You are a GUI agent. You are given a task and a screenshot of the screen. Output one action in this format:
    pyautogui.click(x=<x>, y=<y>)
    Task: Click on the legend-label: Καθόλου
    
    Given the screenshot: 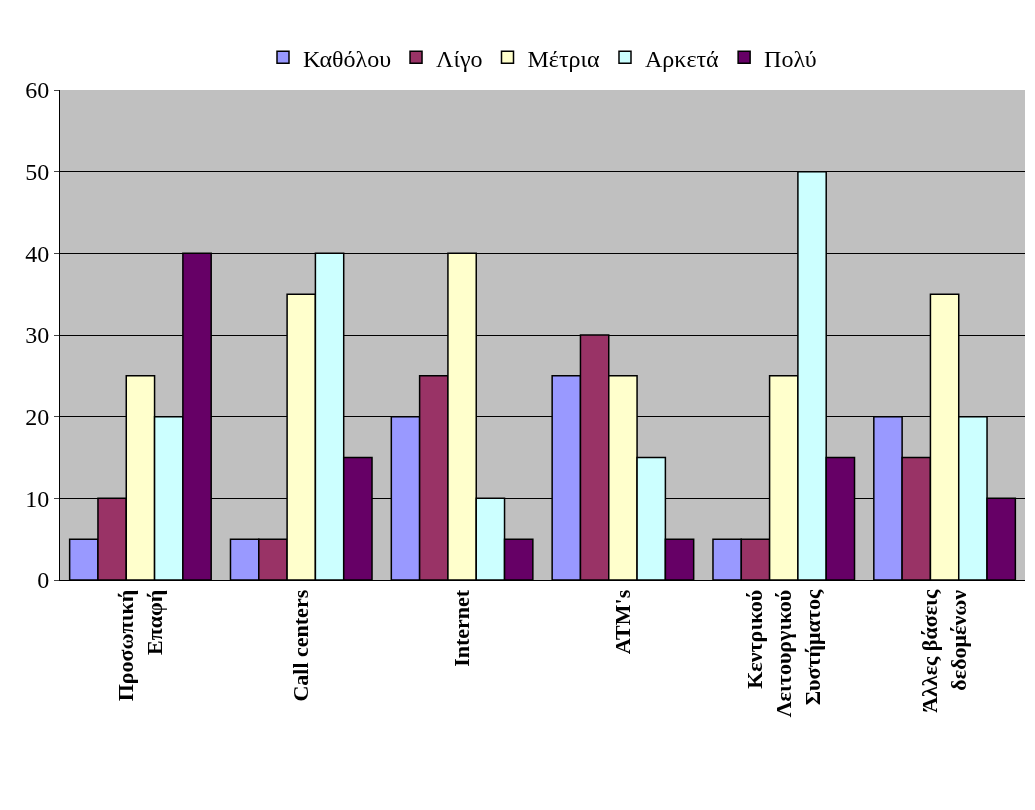 What is the action you would take?
    pyautogui.click(x=347, y=58)
    